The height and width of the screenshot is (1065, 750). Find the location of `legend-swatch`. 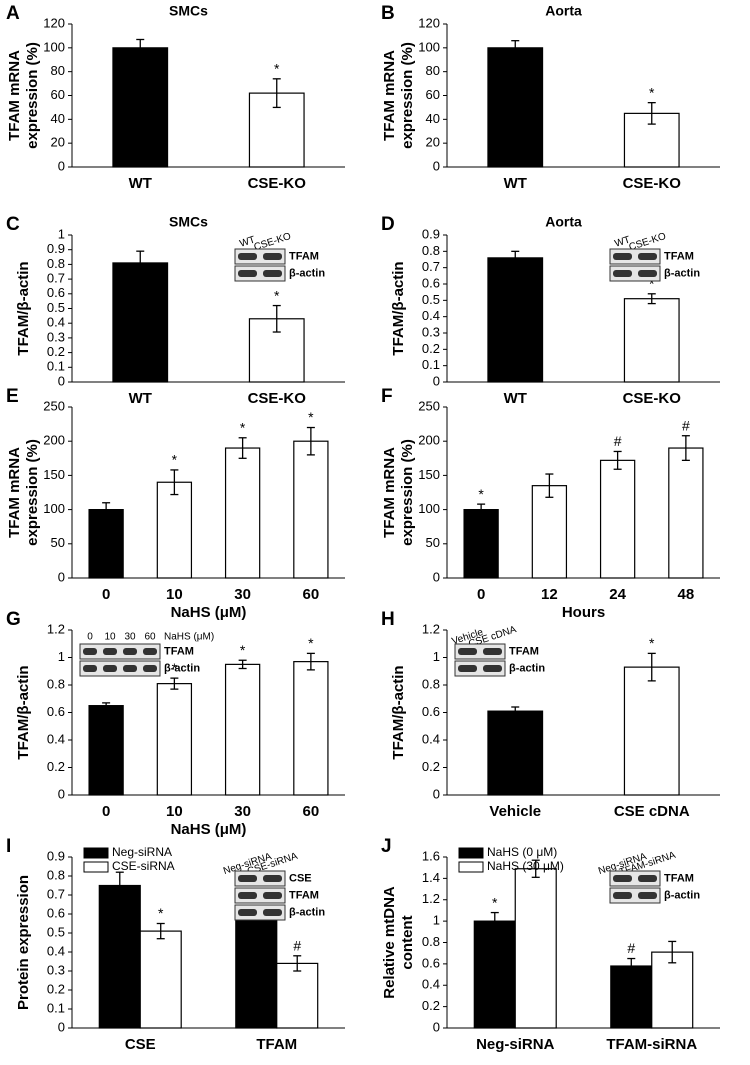

legend-swatch is located at coordinates (471, 853).